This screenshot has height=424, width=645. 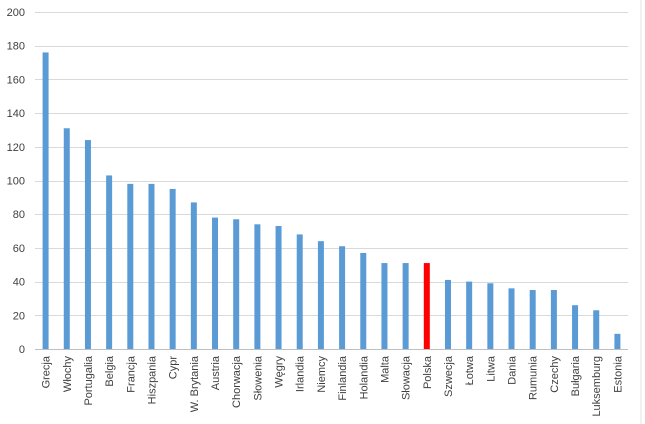 I want to click on y-tick-label: 100, so click(x=16, y=182).